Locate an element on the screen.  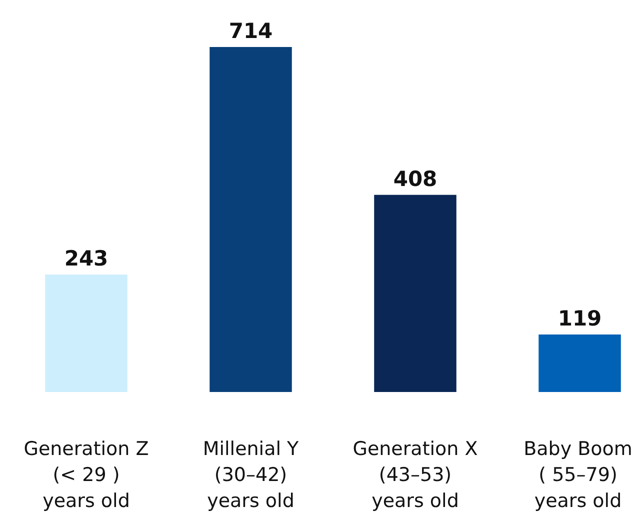
data-label: 714 is located at coordinates (250, 31).